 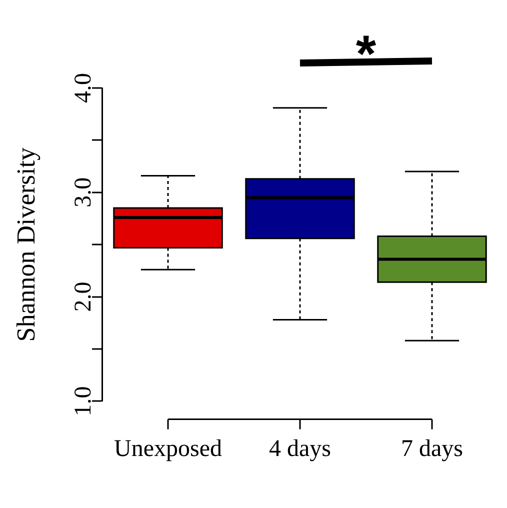 I want to click on y-tick-label: 1.0, so click(x=83, y=401).